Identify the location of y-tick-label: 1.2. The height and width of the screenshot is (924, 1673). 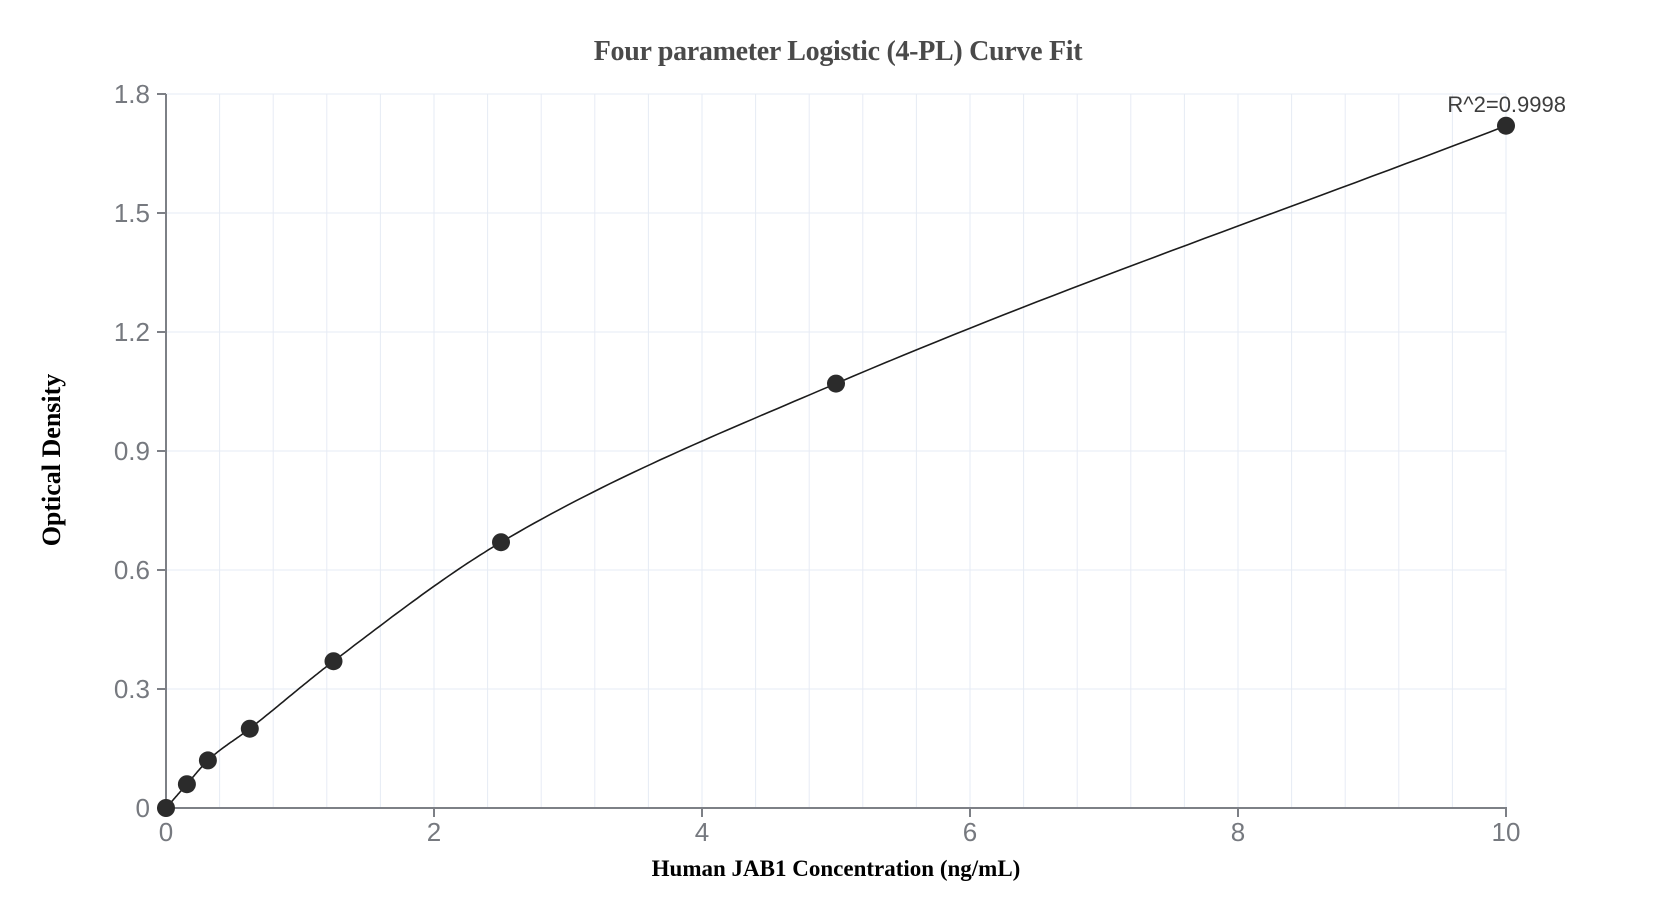
(132, 332).